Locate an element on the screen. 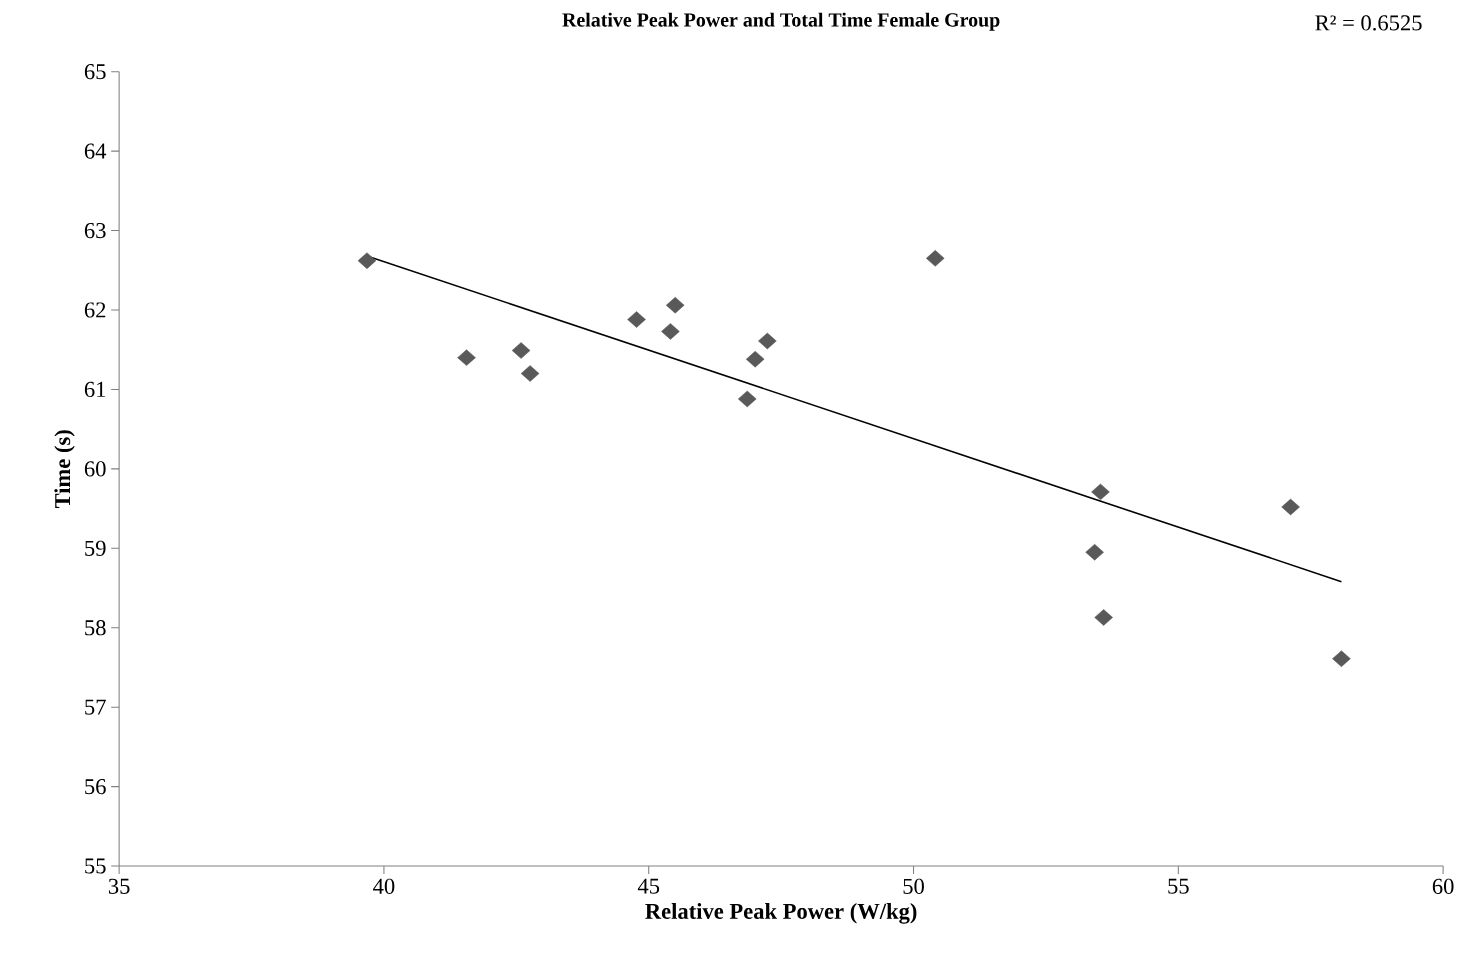 This screenshot has height=969, width=1467. y-tick-label: 55 is located at coordinates (95, 866).